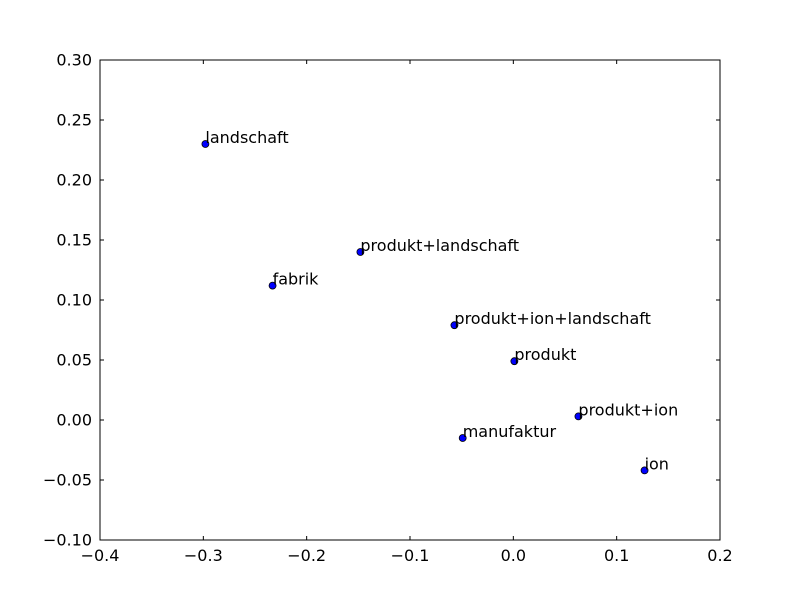  Describe the element at coordinates (439, 245) in the screenshot. I see `data-point-label: produkt+landschaft` at that location.